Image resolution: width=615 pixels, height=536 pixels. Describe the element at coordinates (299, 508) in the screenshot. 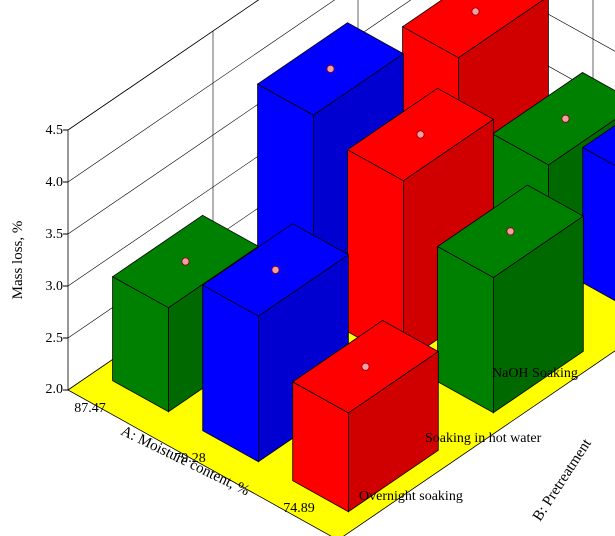

I see `x-category-label: 74.89` at that location.